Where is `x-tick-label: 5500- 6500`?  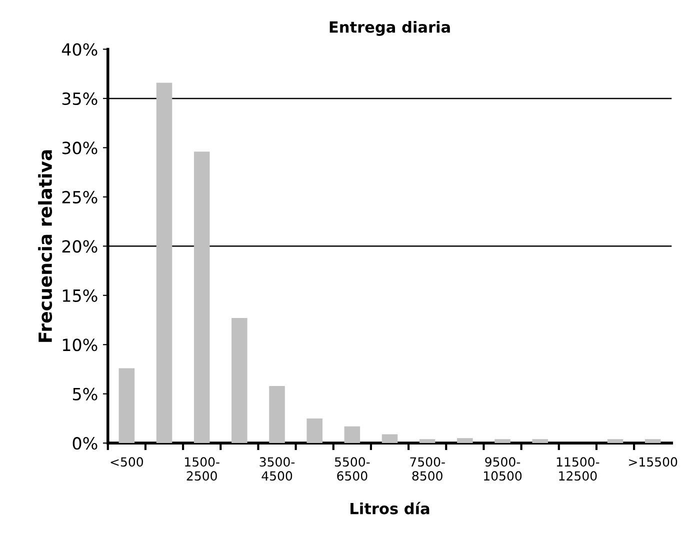
x-tick-label: 5500- 6500 is located at coordinates (352, 469).